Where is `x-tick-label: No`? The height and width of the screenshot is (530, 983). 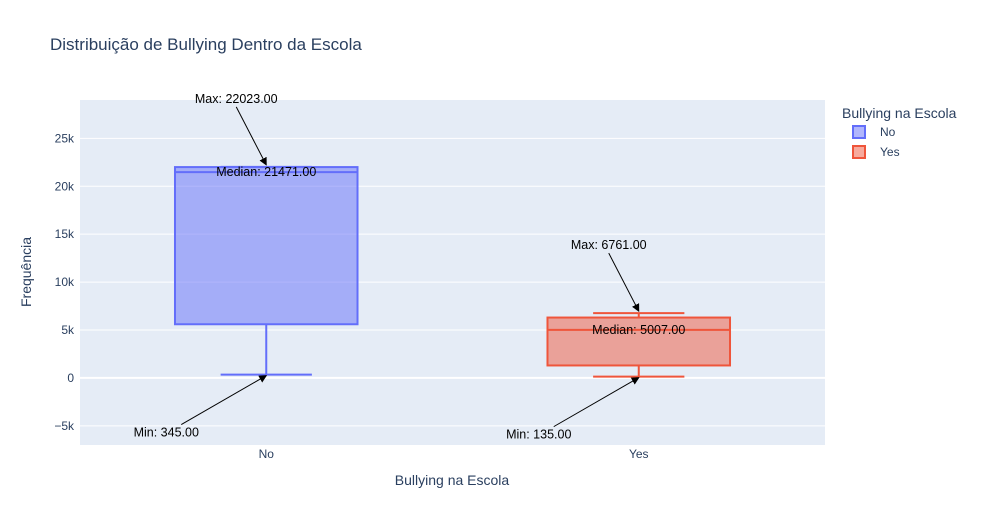 x-tick-label: No is located at coordinates (267, 454).